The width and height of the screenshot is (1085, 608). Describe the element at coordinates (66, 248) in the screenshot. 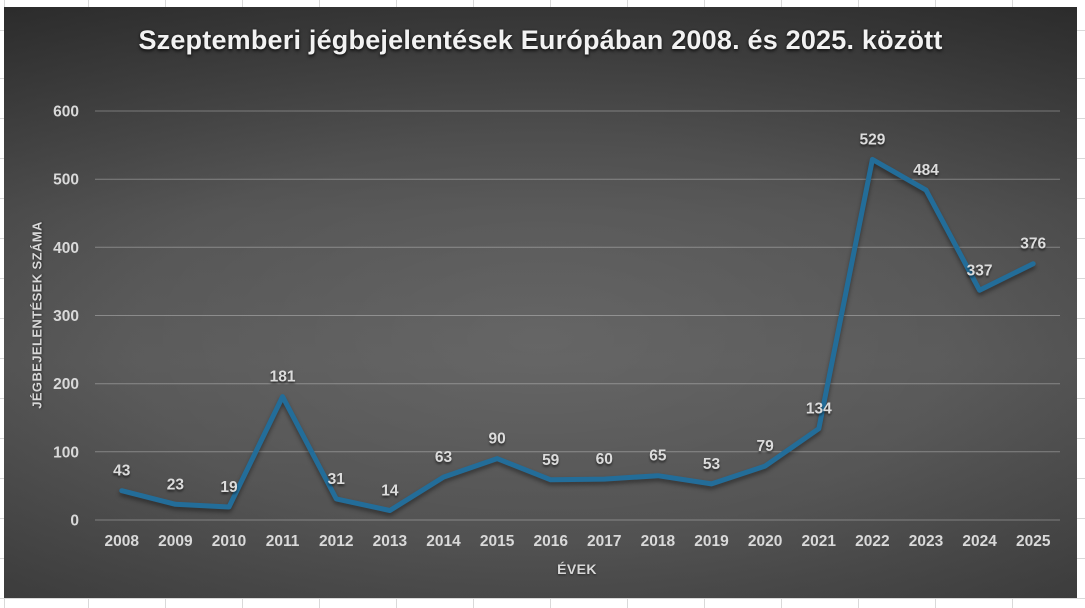

I see `y-tick-label: 400` at that location.